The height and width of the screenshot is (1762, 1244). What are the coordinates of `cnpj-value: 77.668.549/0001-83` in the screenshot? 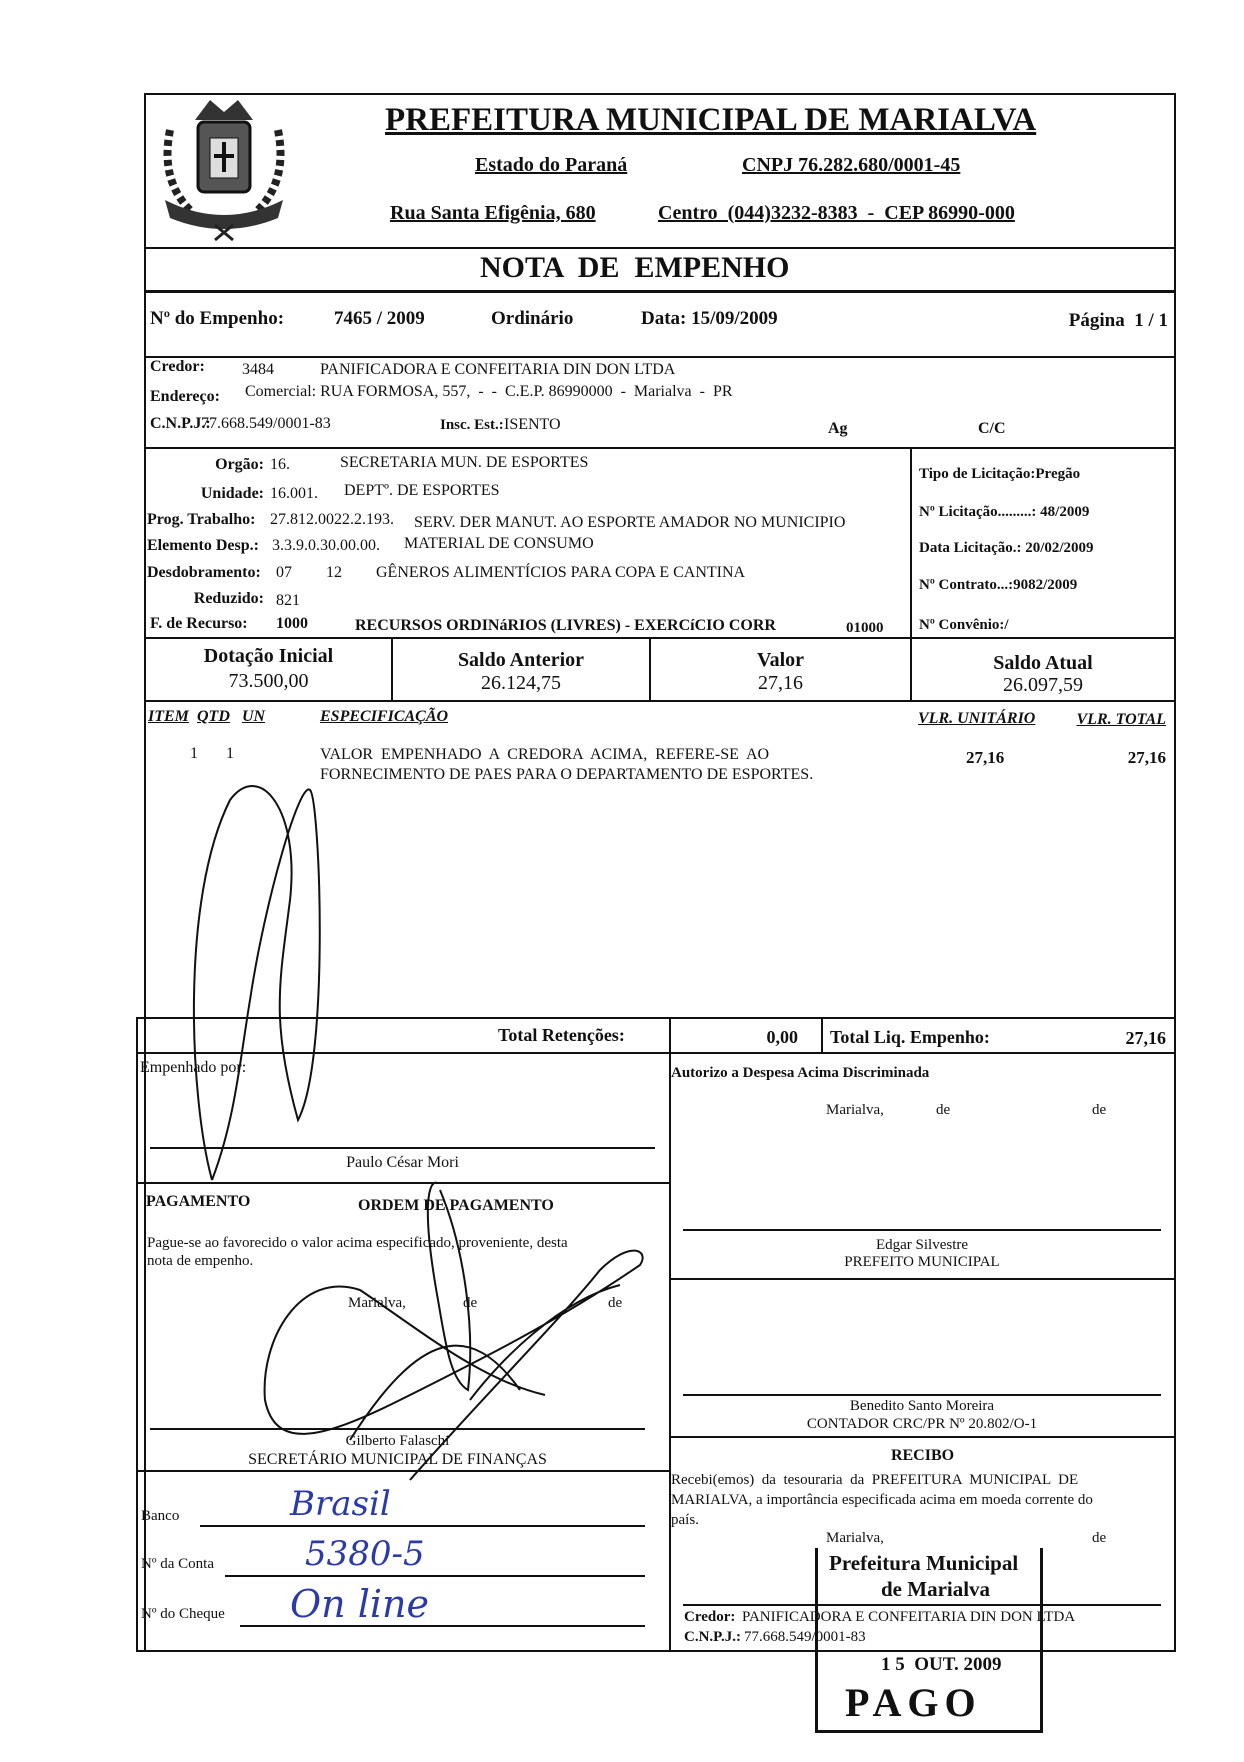 It's located at (266, 423).